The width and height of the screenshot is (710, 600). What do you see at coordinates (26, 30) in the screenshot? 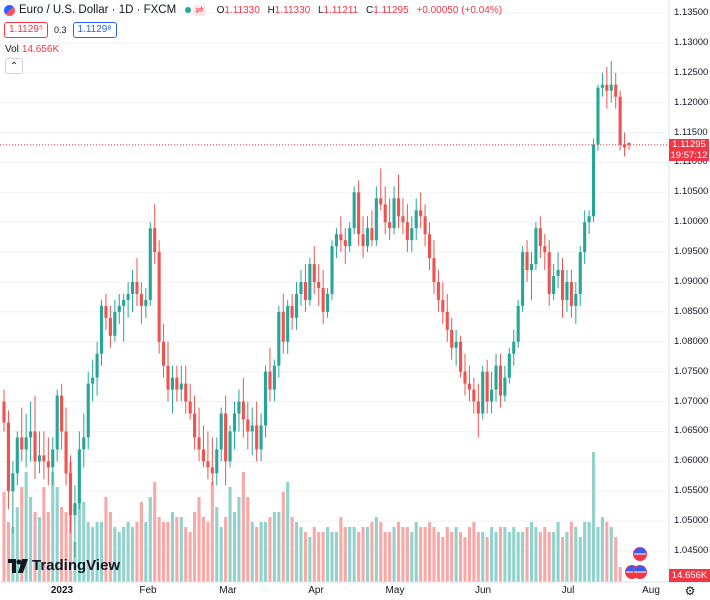
I see `sell-button: 1.1129⁵` at bounding box center [26, 30].